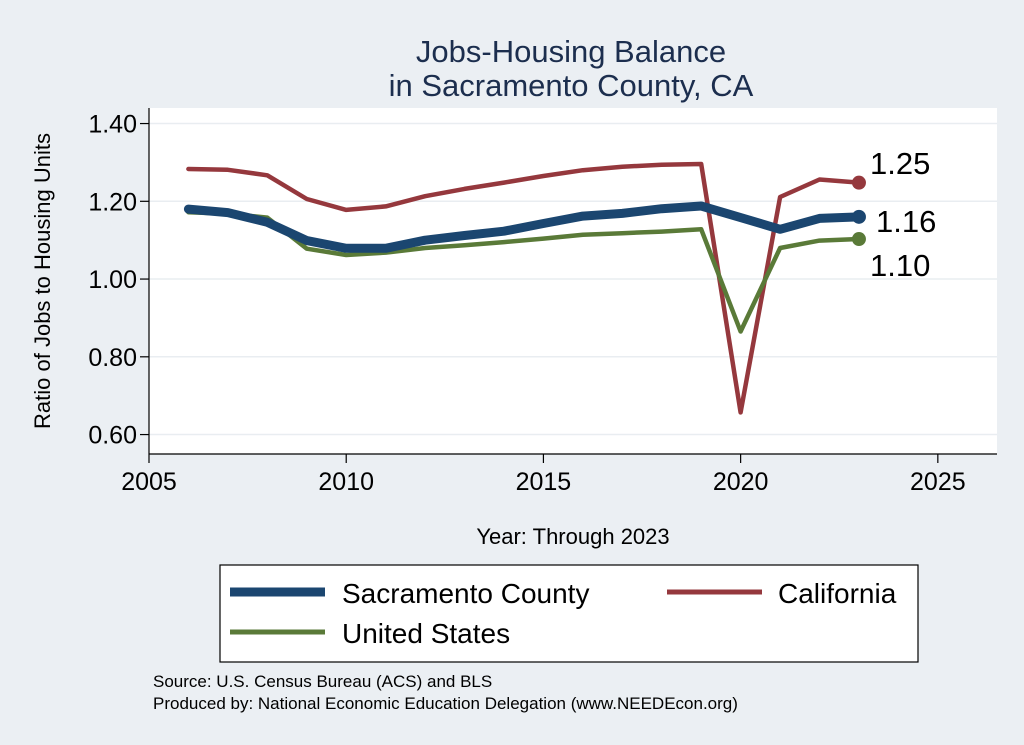 This screenshot has height=745, width=1024. Describe the element at coordinates (112, 280) in the screenshot. I see `y-tick-label: 1.00` at that location.